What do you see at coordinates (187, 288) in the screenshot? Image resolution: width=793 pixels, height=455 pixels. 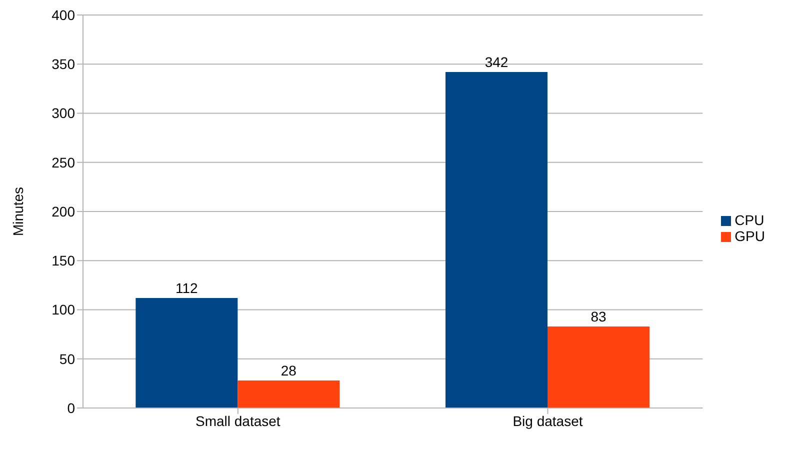 I see `data-label: 112` at bounding box center [187, 288].